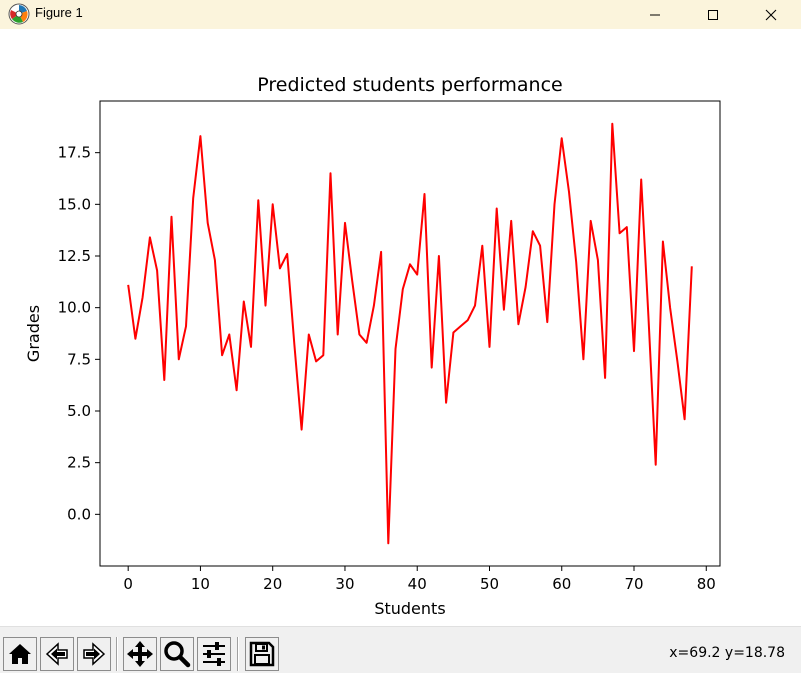  Describe the element at coordinates (400, 14) in the screenshot. I see `title-bar: Figure 1` at that location.